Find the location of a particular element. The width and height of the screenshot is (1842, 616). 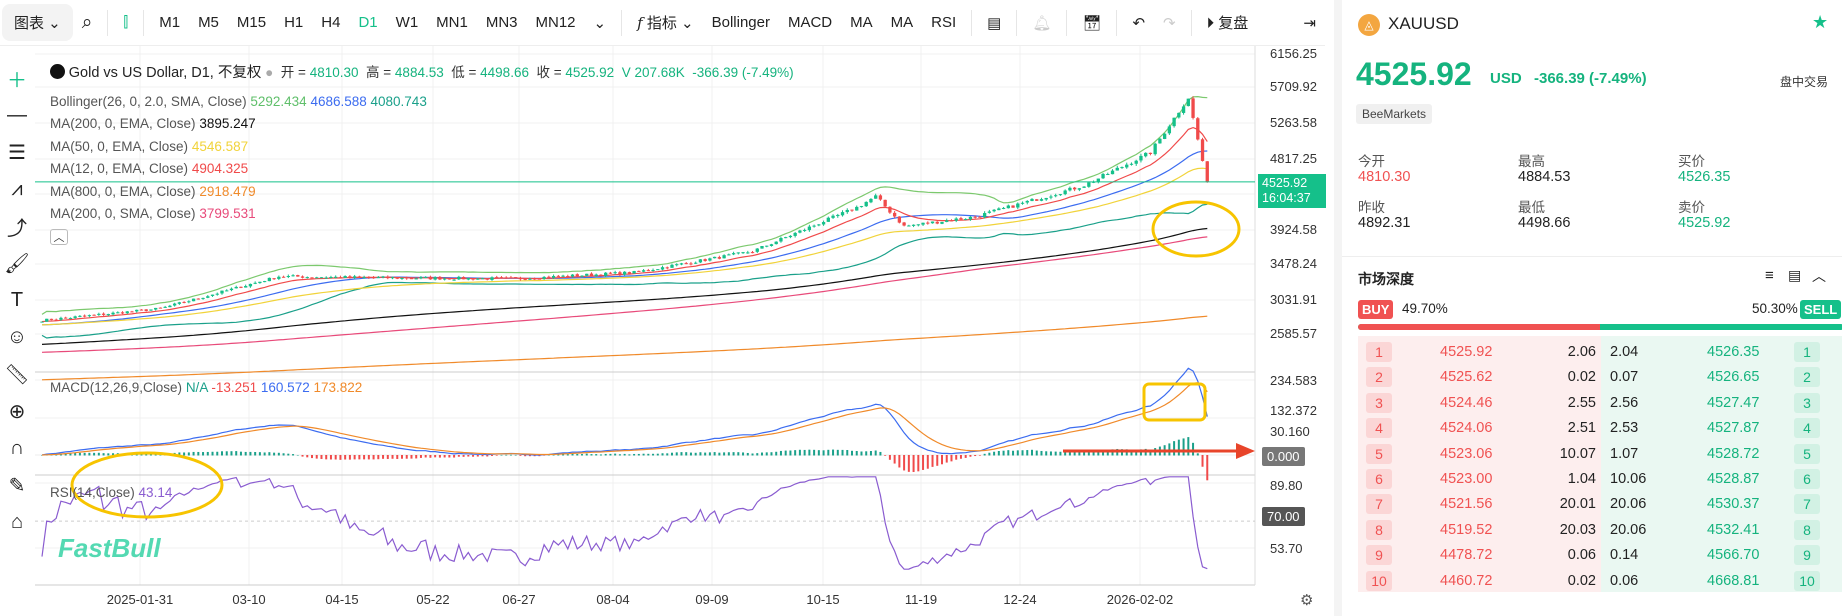

timeframe-mn1: MN1 is located at coordinates (452, 22).